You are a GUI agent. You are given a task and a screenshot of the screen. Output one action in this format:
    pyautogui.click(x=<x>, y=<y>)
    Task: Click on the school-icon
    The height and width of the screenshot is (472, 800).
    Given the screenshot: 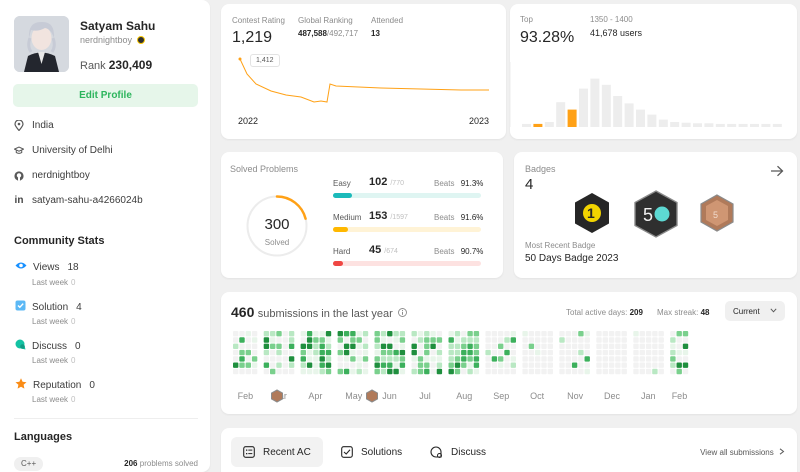 What is the action you would take?
    pyautogui.click(x=19, y=151)
    